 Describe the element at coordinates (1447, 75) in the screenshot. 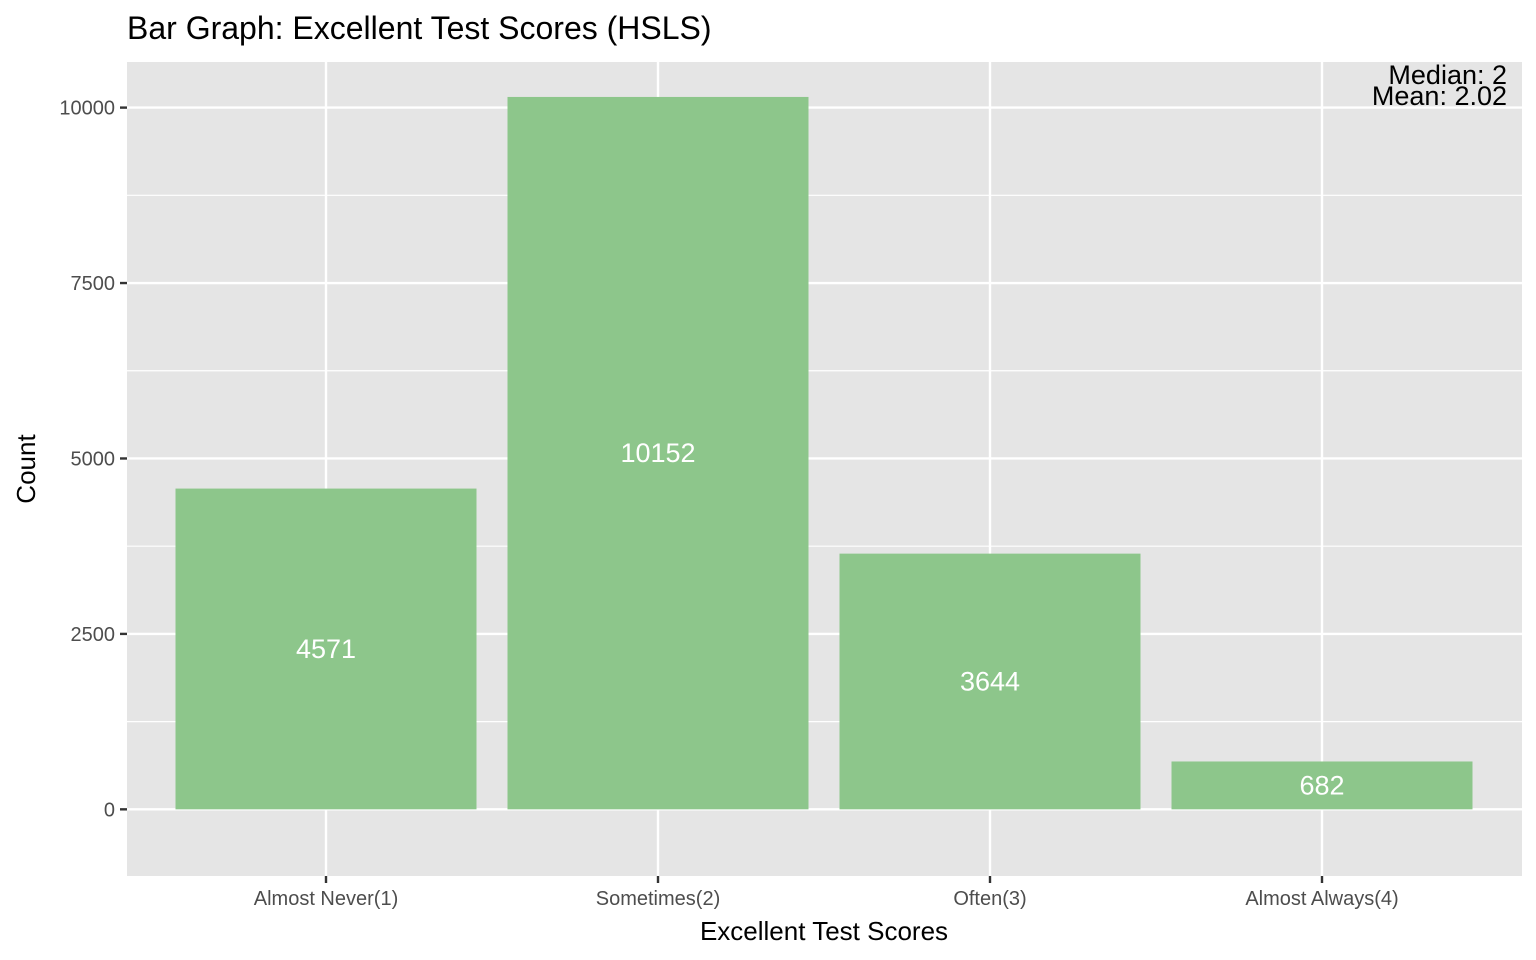

I see `median-annotation: Median: 2` at that location.